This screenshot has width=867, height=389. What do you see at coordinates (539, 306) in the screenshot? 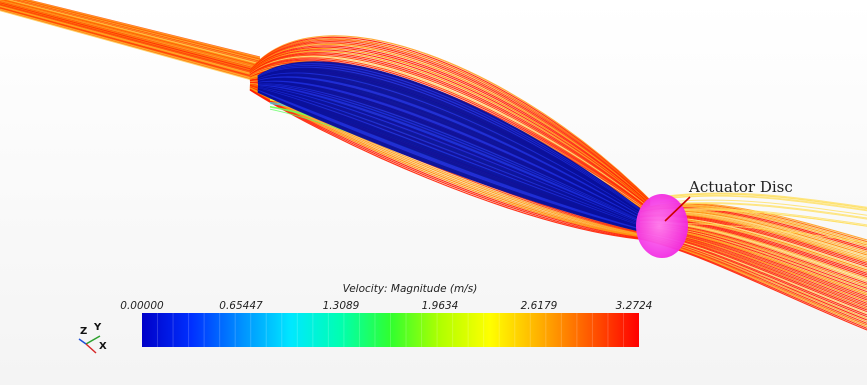
I see `colorbar-tick: 2.6179` at bounding box center [539, 306].